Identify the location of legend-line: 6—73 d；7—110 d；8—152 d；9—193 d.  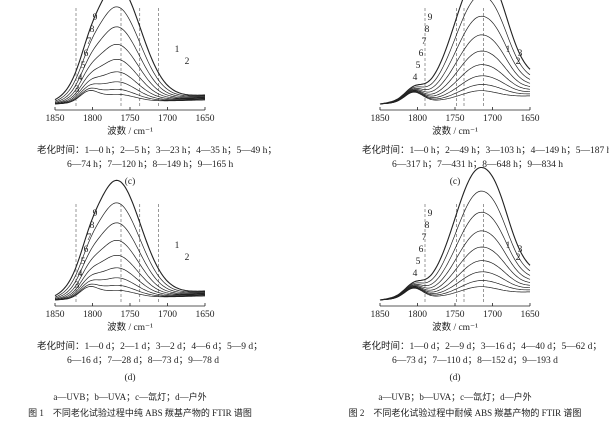
(475, 361).